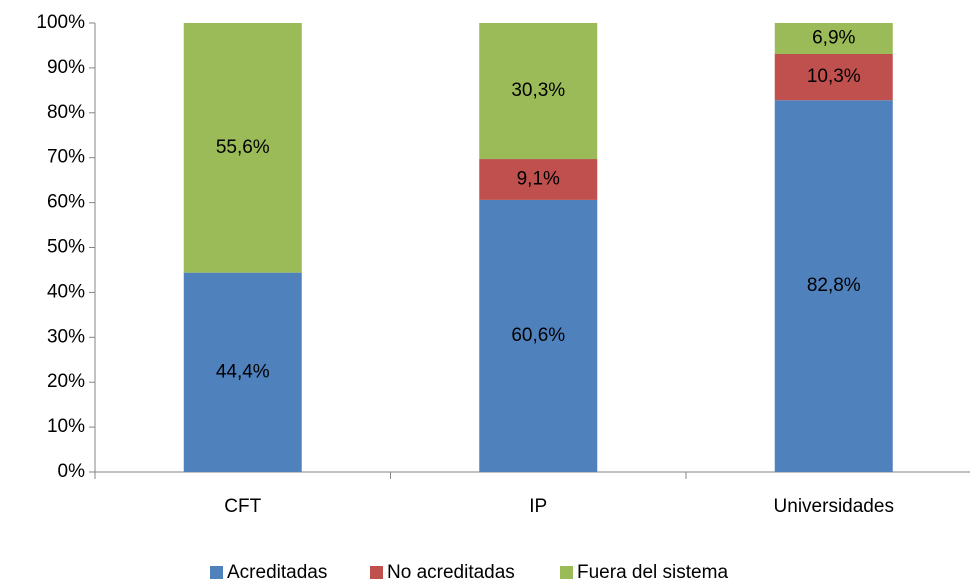 The image size is (970, 582). I want to click on x-tick-label: IP, so click(538, 506).